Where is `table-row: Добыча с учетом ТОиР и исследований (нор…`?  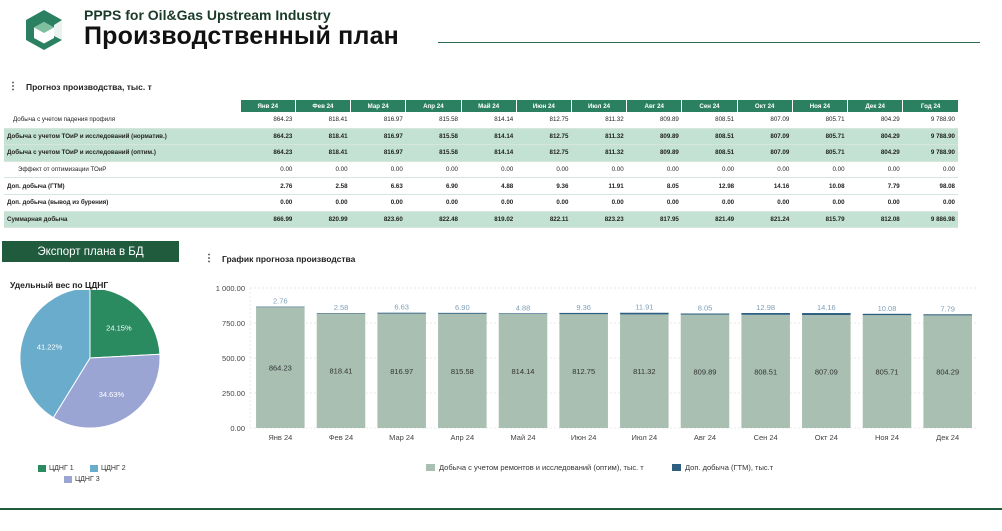 table-row: Добыча с учетом ТОиР и исследований (нор… is located at coordinates (481, 137).